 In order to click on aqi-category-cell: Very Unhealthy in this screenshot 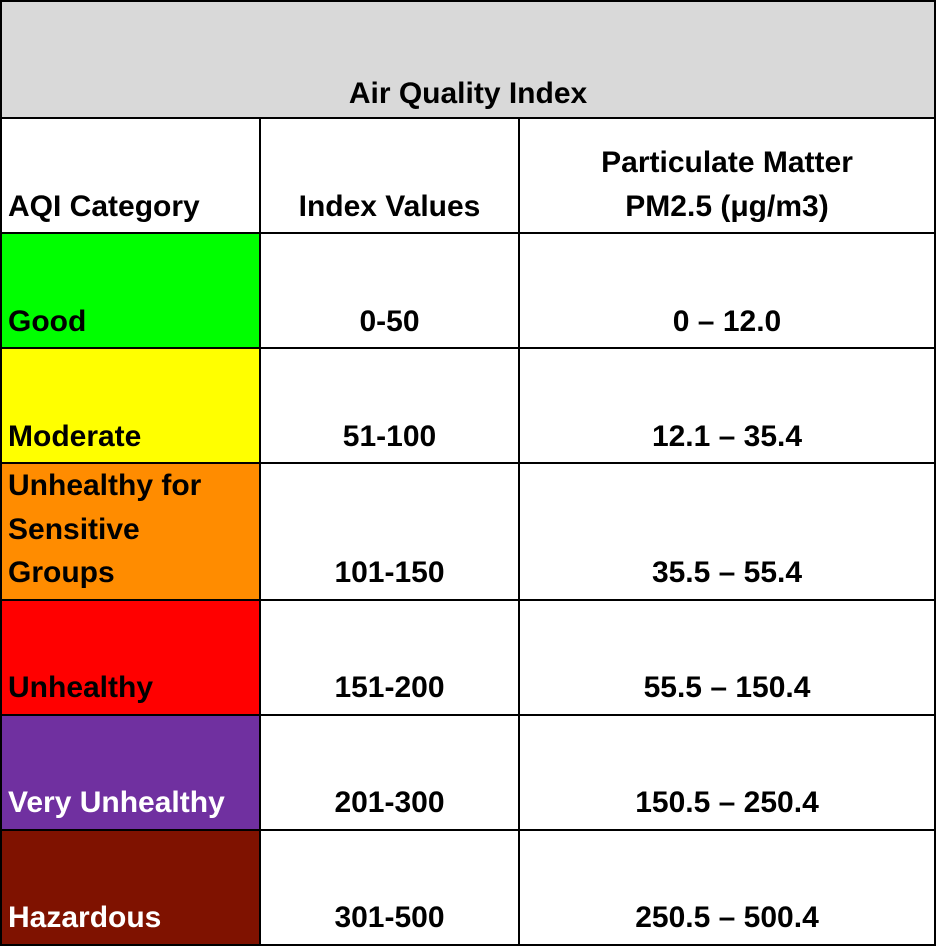, I will do `click(130, 772)`.